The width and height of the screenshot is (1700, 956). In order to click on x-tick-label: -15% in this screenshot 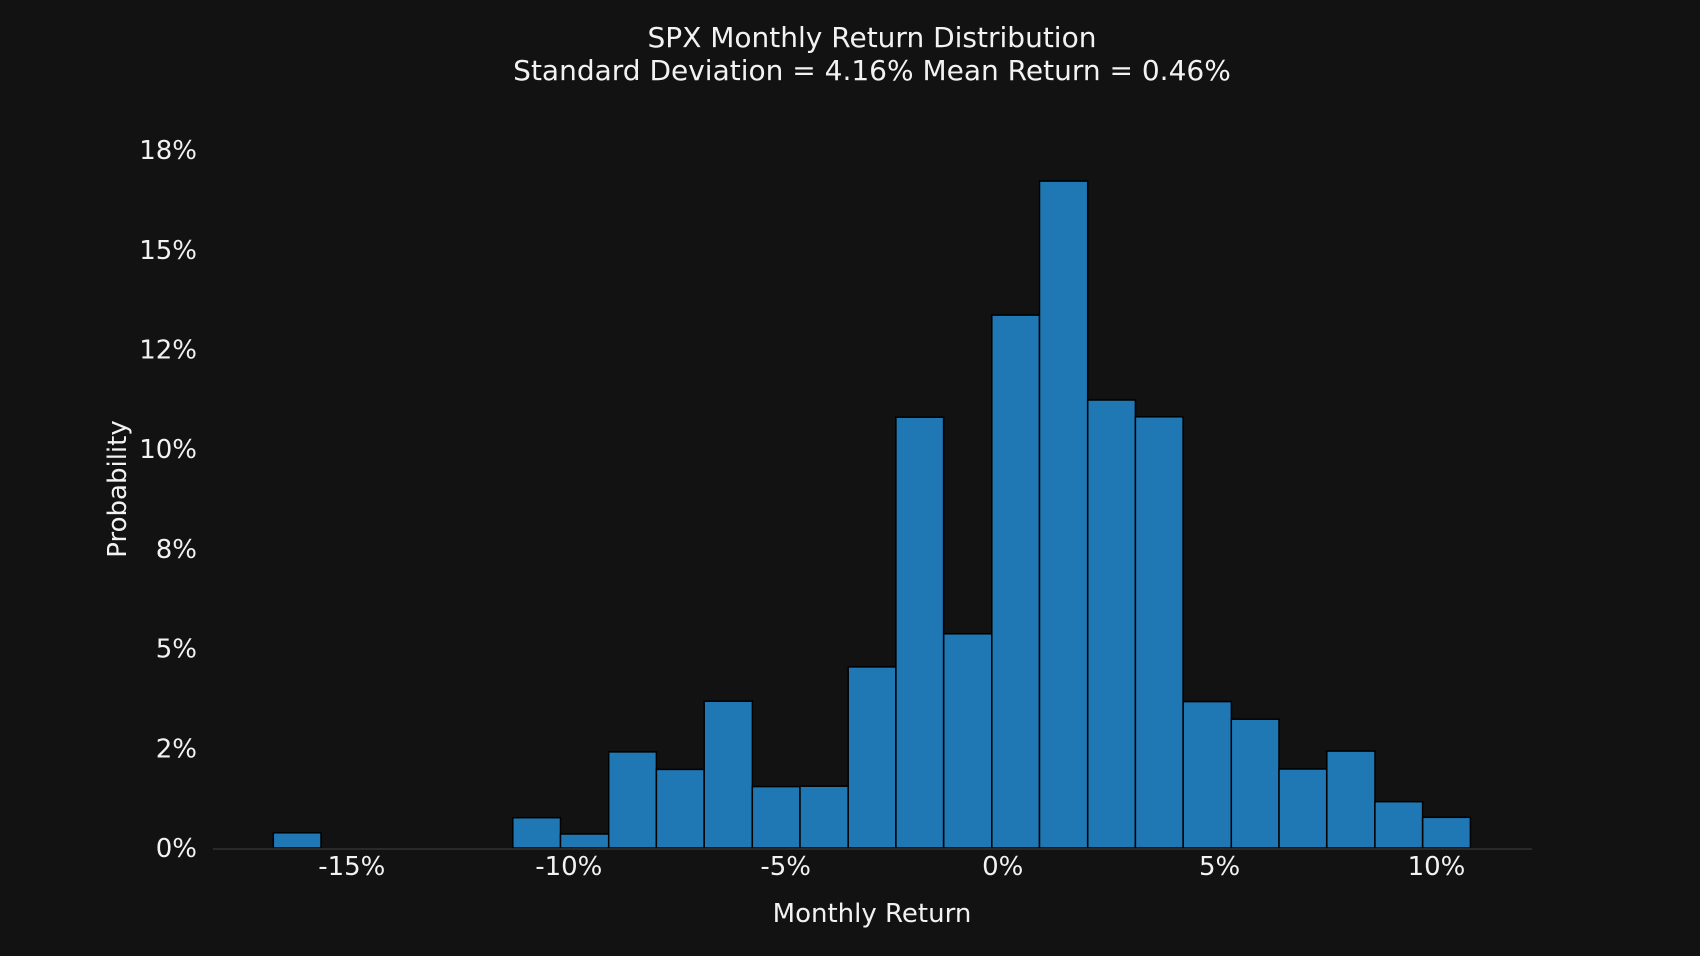, I will do `click(351, 867)`.